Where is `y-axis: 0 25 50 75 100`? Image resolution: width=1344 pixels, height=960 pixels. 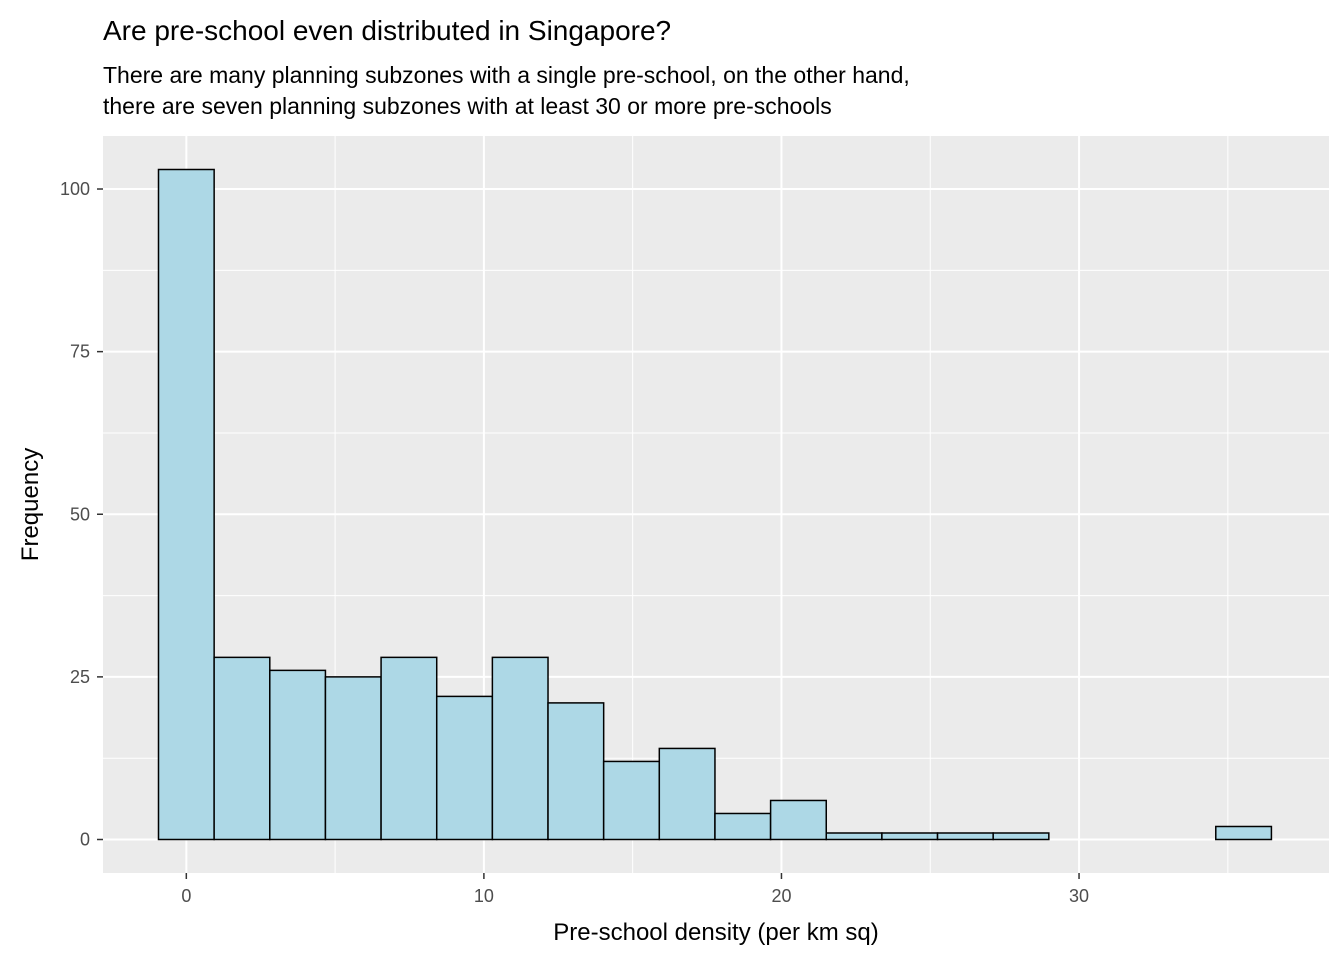 y-axis: 0 25 50 75 100 is located at coordinates (81, 514).